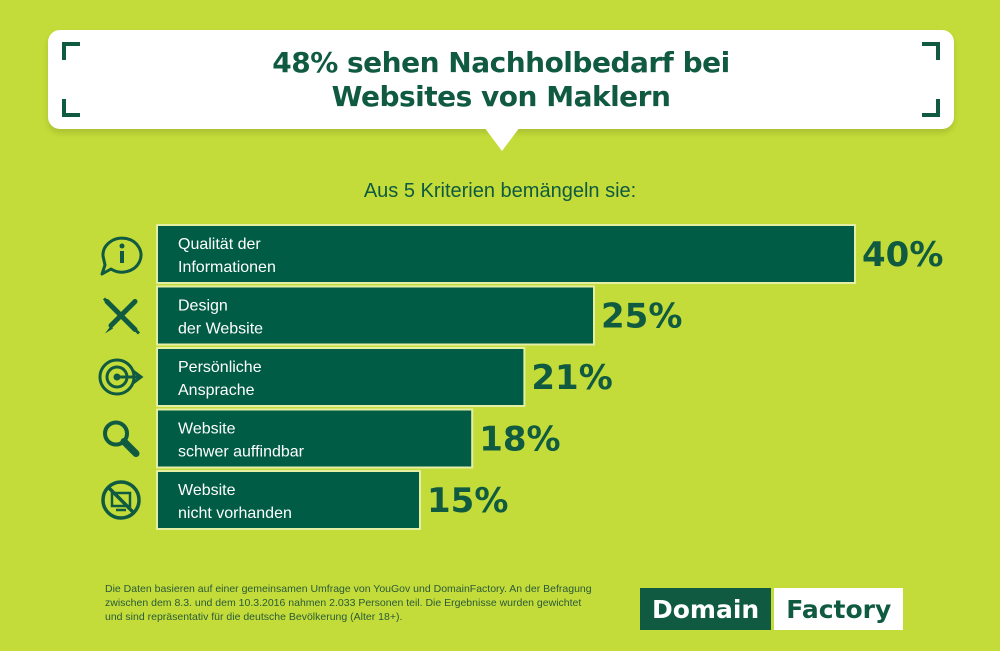 The height and width of the screenshot is (651, 1000). Describe the element at coordinates (501, 96) in the screenshot. I see `title-line-2: Websites von Maklern` at that location.